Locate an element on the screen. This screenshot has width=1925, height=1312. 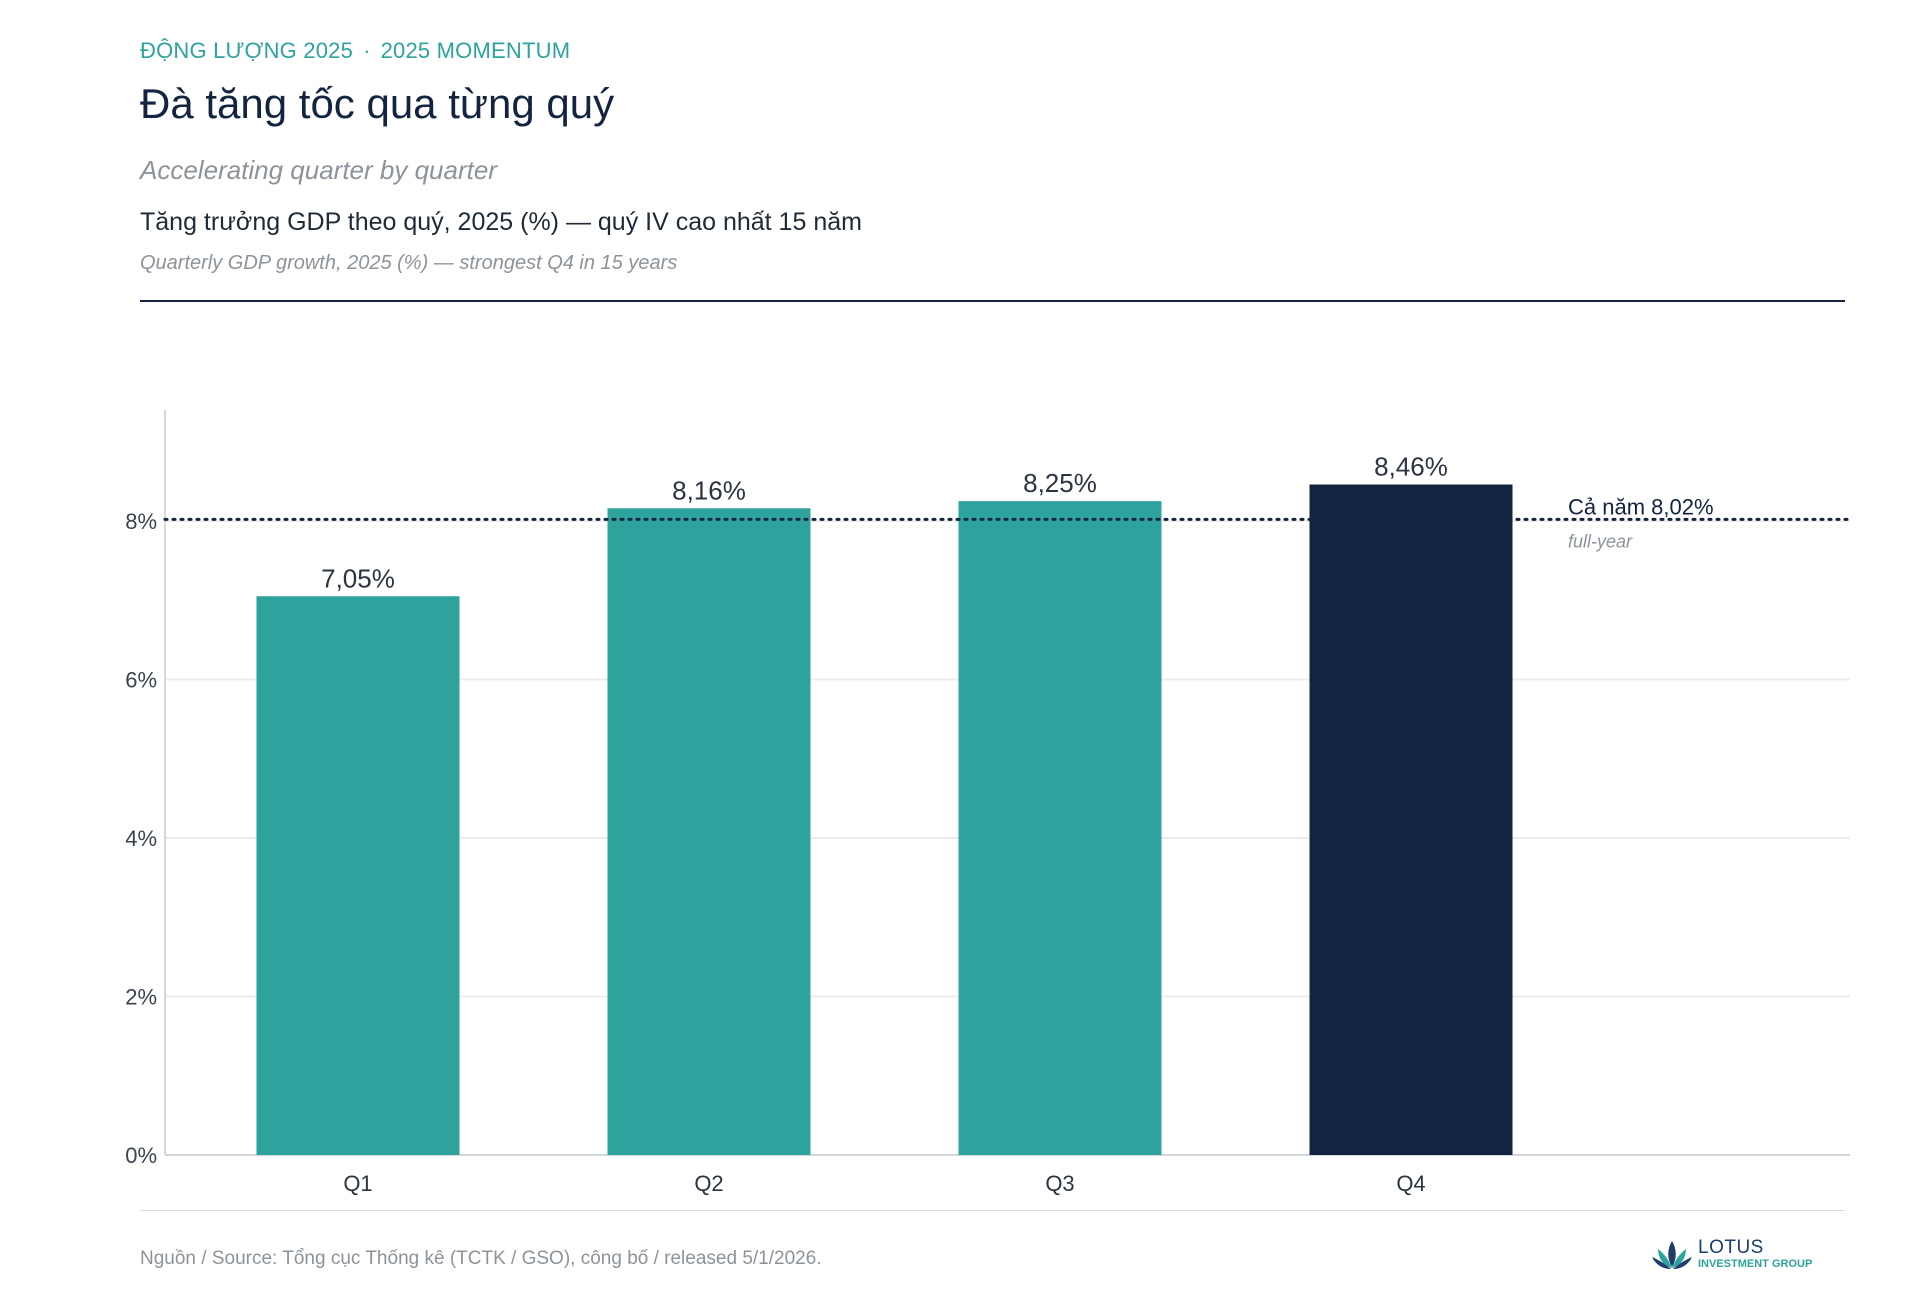
bar-q3 is located at coordinates (1060, 828).